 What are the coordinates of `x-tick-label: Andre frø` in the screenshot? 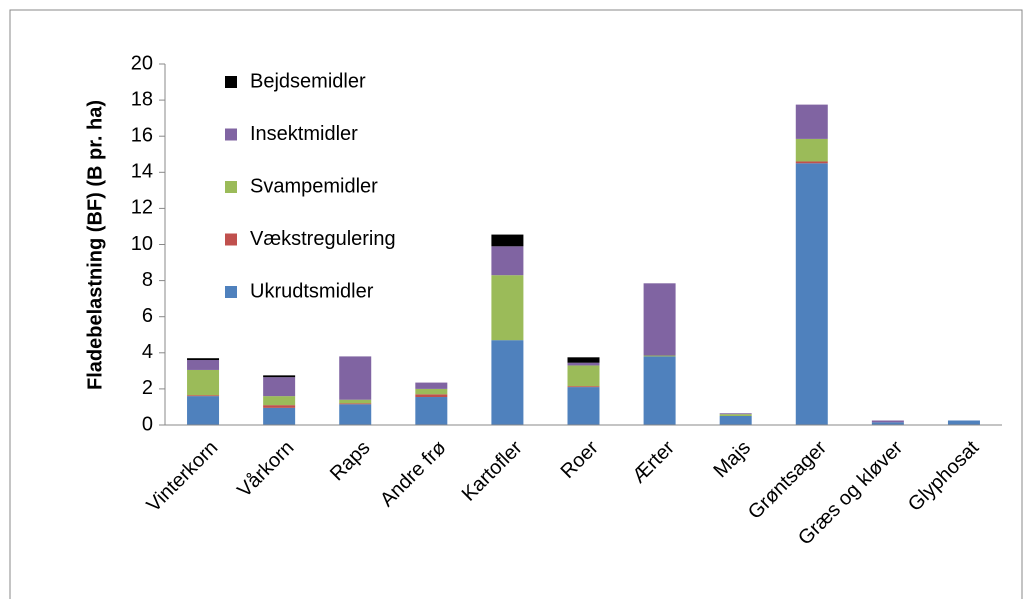 It's located at (413, 474).